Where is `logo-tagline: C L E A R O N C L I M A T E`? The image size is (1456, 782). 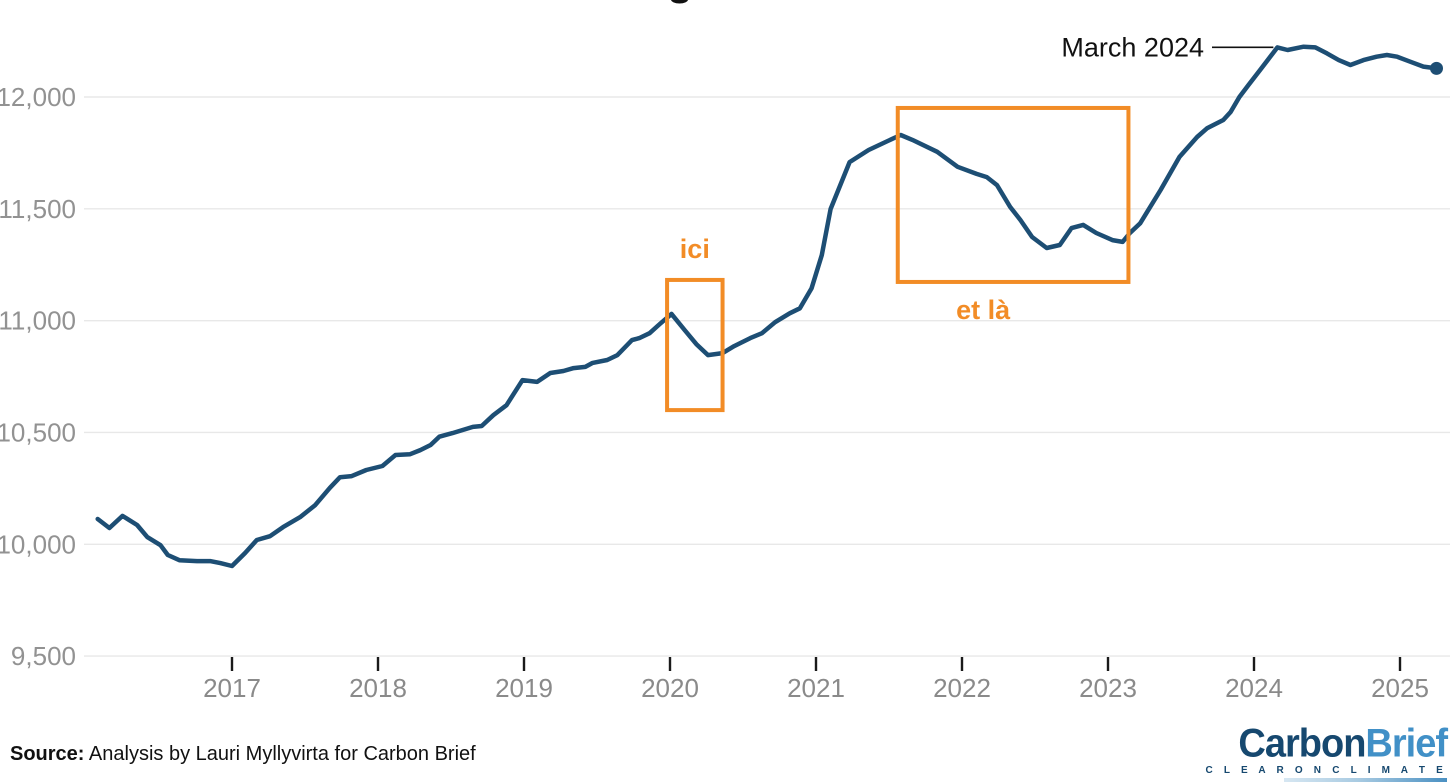 logo-tagline: C L E A R O N C L I M A T E is located at coordinates (1326, 770).